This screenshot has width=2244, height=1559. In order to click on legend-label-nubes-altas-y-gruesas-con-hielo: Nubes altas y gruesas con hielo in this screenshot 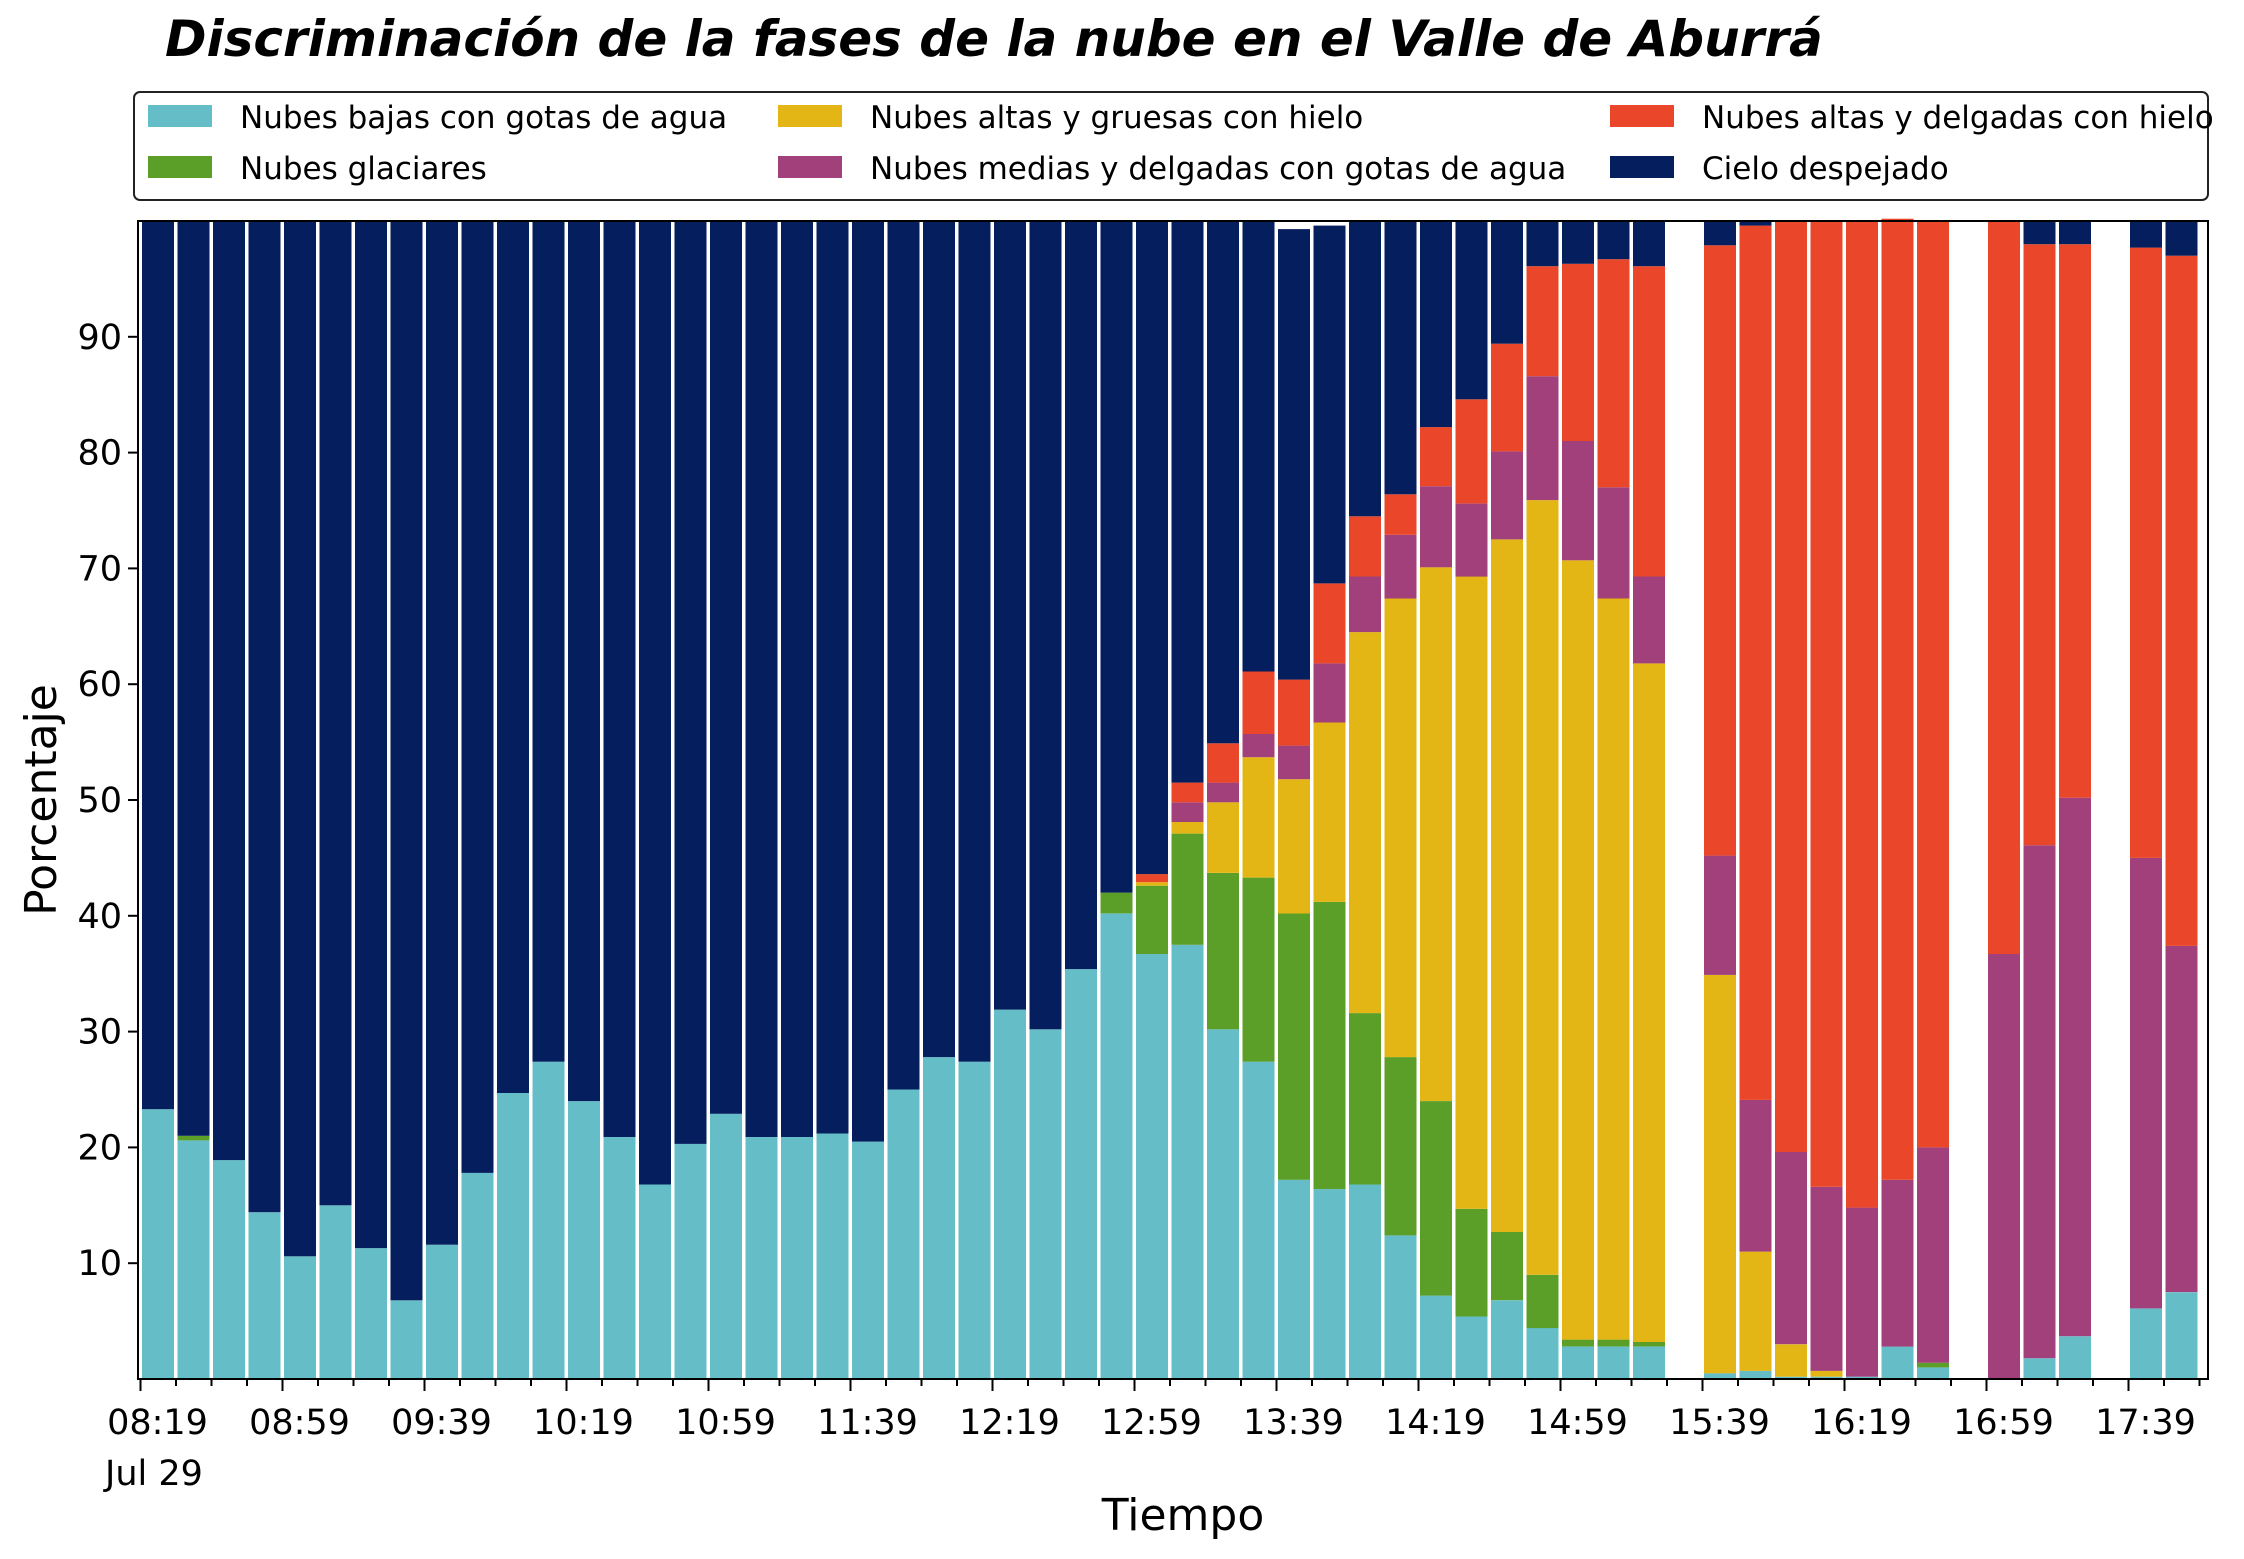, I will do `click(1116, 118)`.